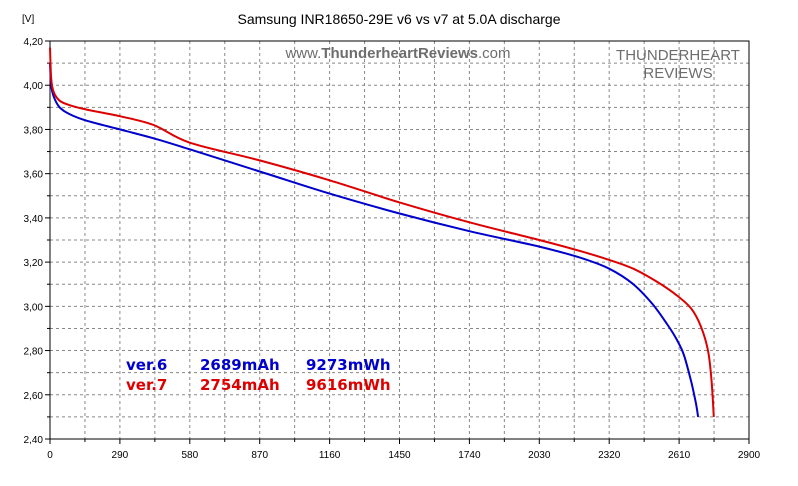  What do you see at coordinates (348, 365) in the screenshot?
I see `legend-ver6-energy: 9273mWh` at bounding box center [348, 365].